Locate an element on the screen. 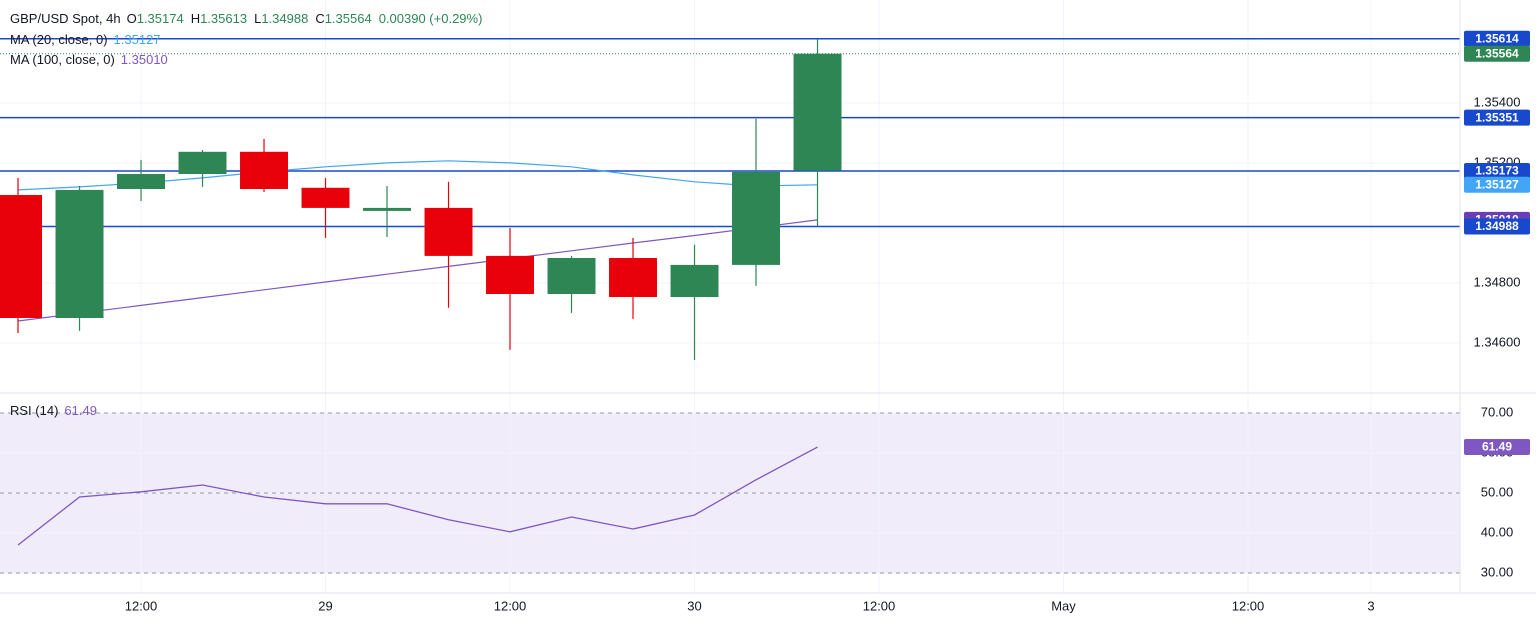 The width and height of the screenshot is (1536, 624). price-label: 1.35614 is located at coordinates (1497, 38).